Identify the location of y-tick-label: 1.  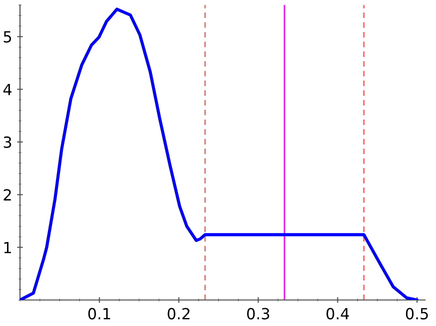
(7, 248).